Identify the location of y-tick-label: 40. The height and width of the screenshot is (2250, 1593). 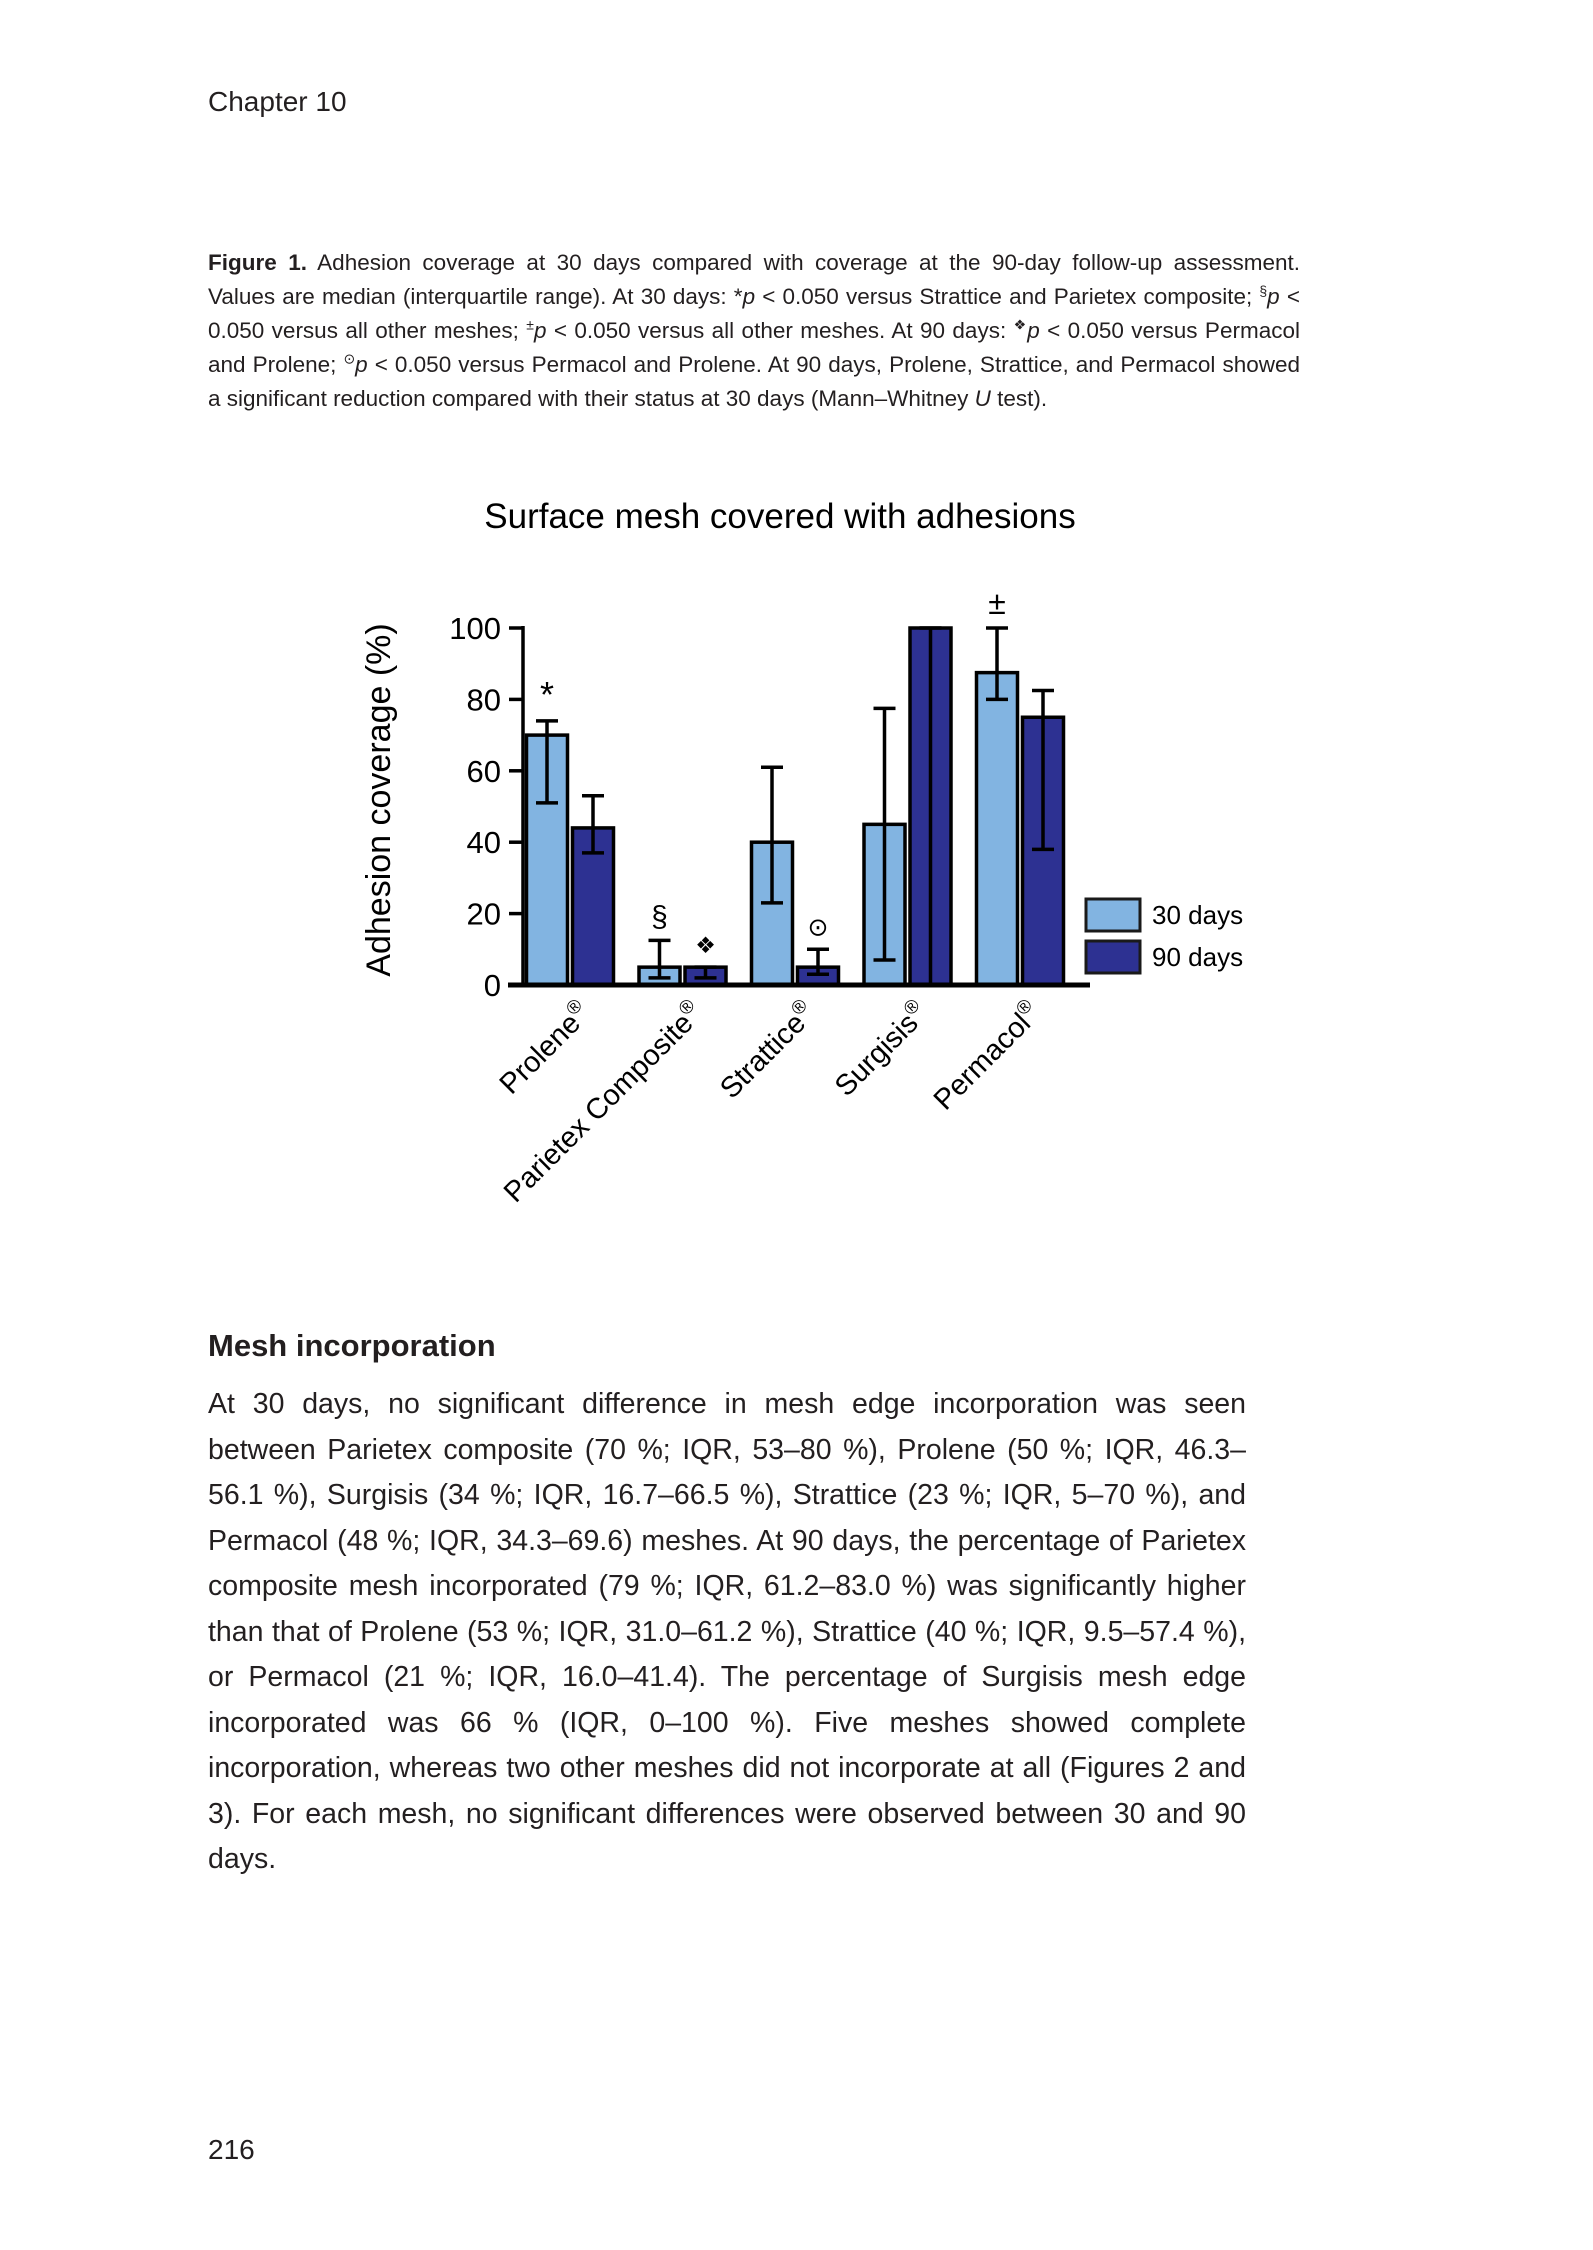
(484, 842).